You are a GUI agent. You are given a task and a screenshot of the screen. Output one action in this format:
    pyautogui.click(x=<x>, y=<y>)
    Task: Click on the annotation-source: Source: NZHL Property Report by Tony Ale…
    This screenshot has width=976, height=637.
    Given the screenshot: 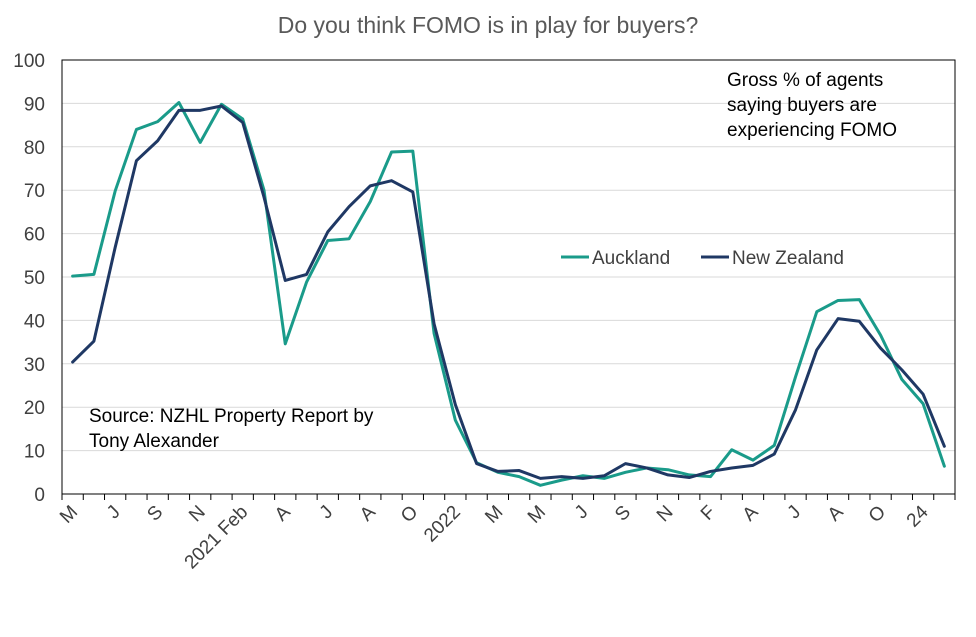 What is the action you would take?
    pyautogui.click(x=231, y=429)
    